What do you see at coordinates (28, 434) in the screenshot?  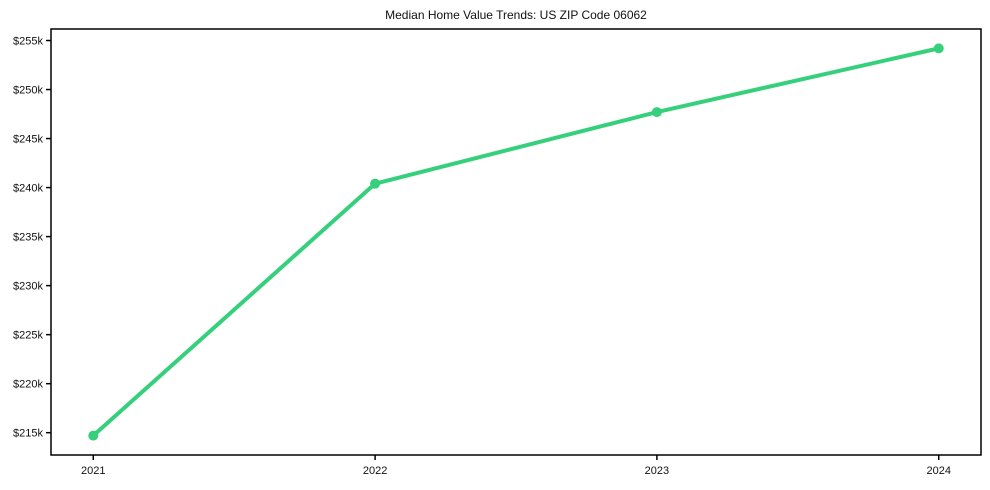 I see `y-tick-label: $215k` at bounding box center [28, 434].